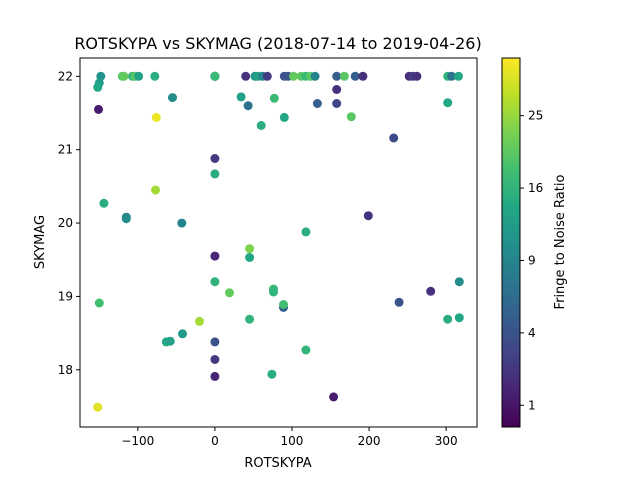  I want to click on colorbar, so click(511, 242).